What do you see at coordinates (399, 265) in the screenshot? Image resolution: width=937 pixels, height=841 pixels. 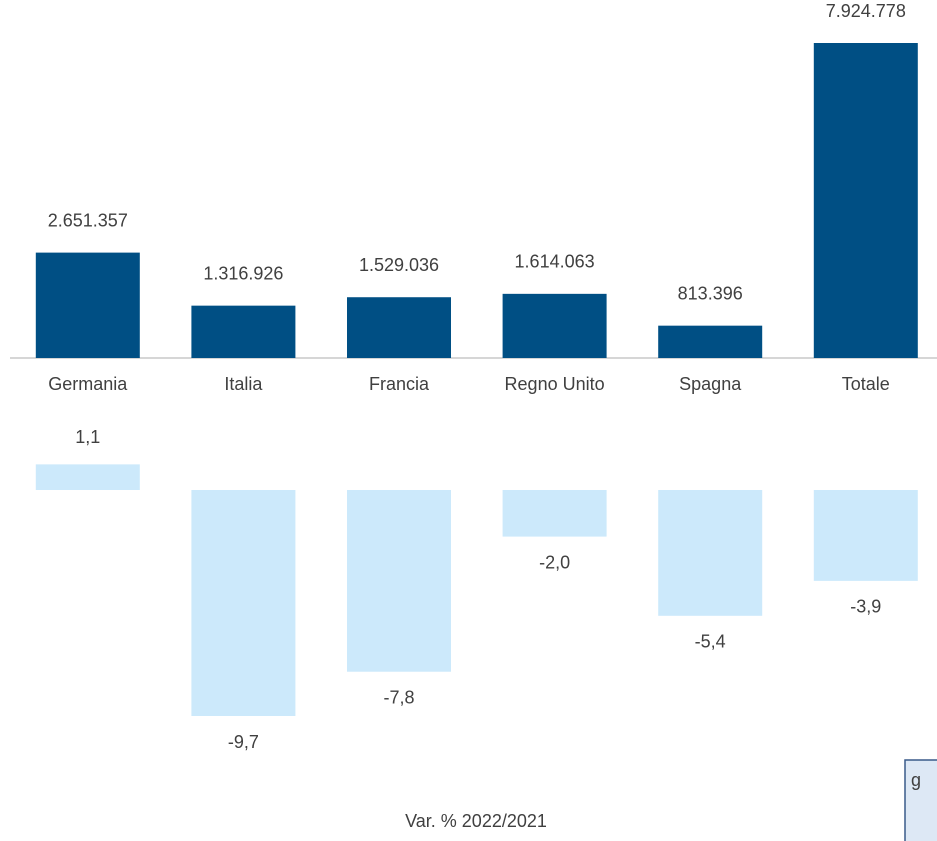 I see `value-label: 1.529.036` at bounding box center [399, 265].